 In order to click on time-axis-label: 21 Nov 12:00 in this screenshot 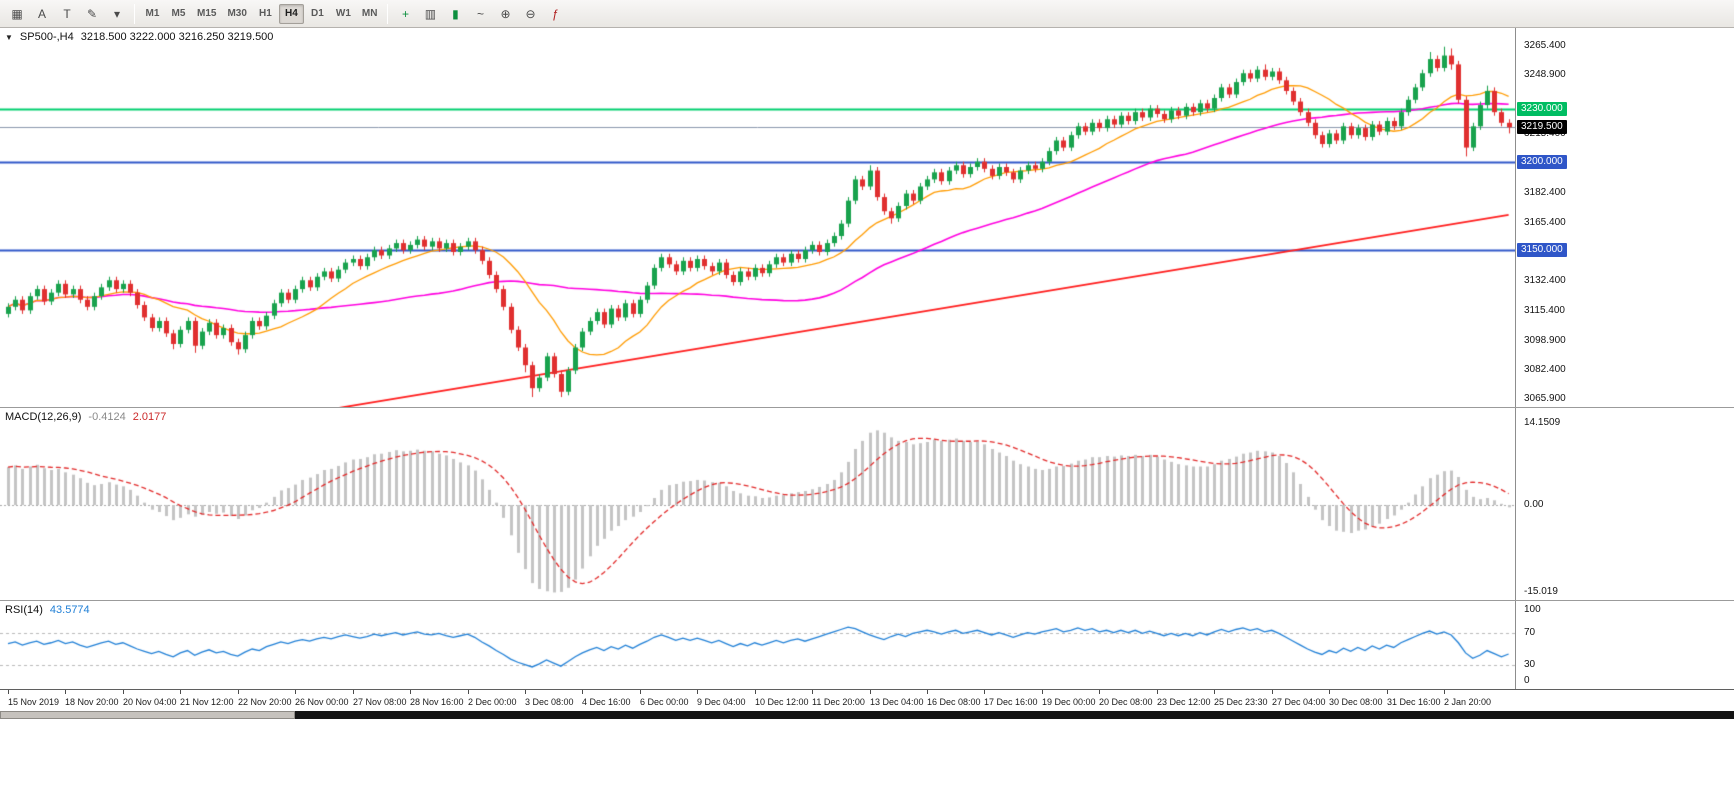, I will do `click(207, 702)`.